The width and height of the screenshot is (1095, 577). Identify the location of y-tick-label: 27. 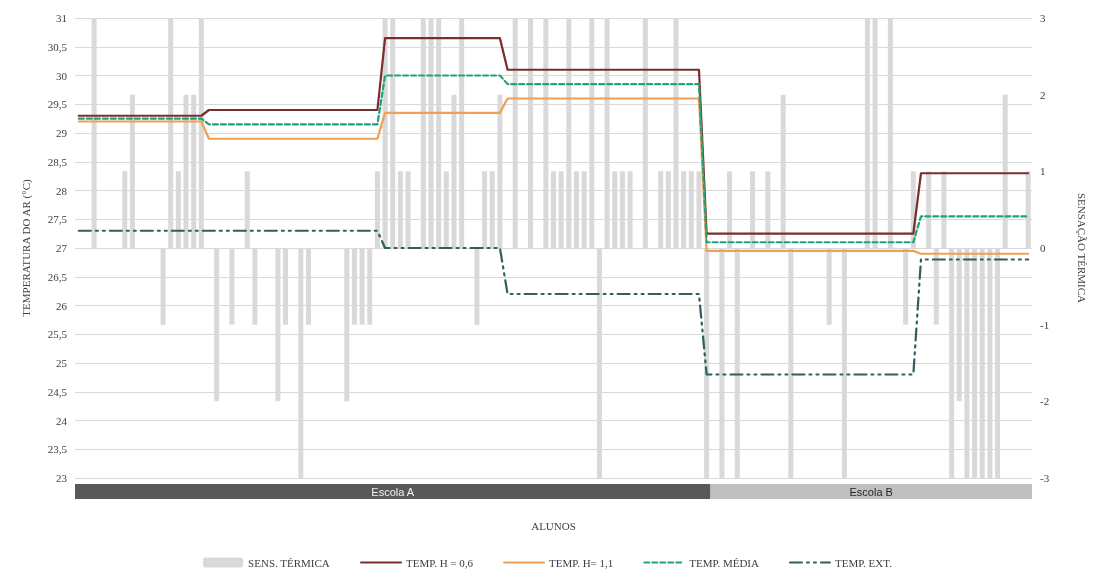
(62, 248).